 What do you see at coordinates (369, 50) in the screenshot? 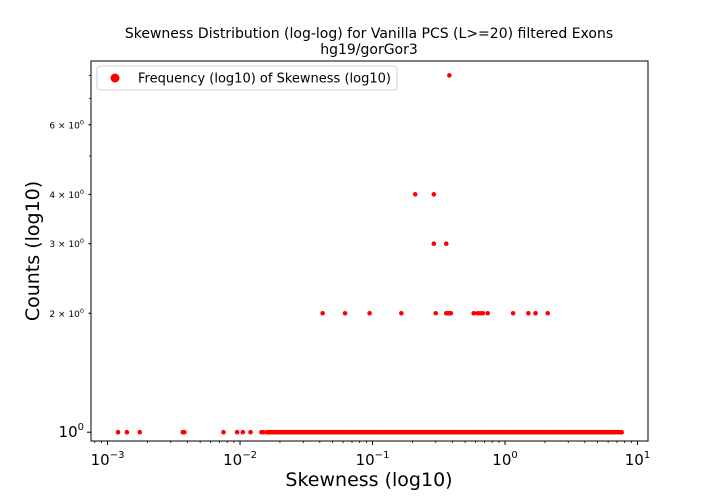
I see `chart-subtitle: hg19/gorGor3` at bounding box center [369, 50].